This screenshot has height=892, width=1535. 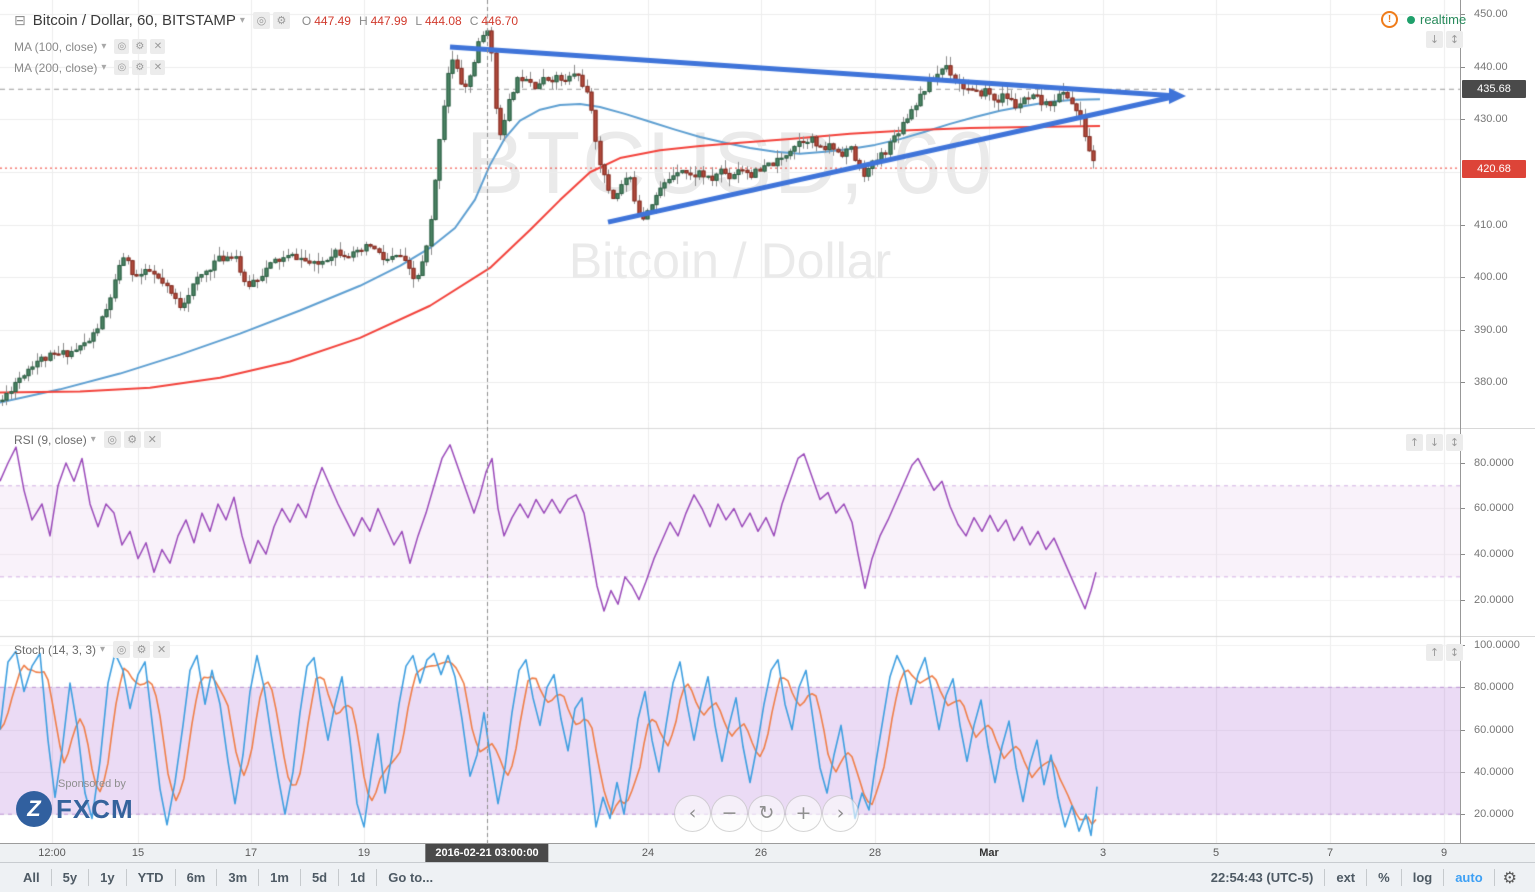 What do you see at coordinates (1262, 877) in the screenshot?
I see `clock-display: 22:54:43 (UTC-5)` at bounding box center [1262, 877].